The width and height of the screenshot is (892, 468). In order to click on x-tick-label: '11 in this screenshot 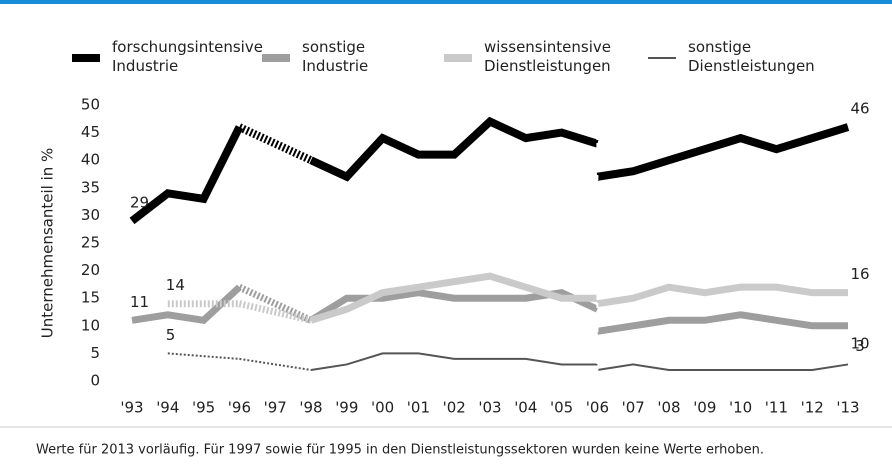, I will do `click(776, 408)`.